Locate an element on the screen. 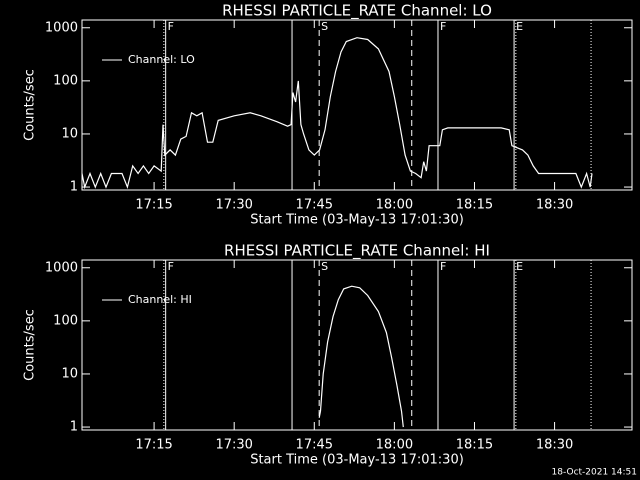  legend-label: Channel: LO is located at coordinates (161, 59).